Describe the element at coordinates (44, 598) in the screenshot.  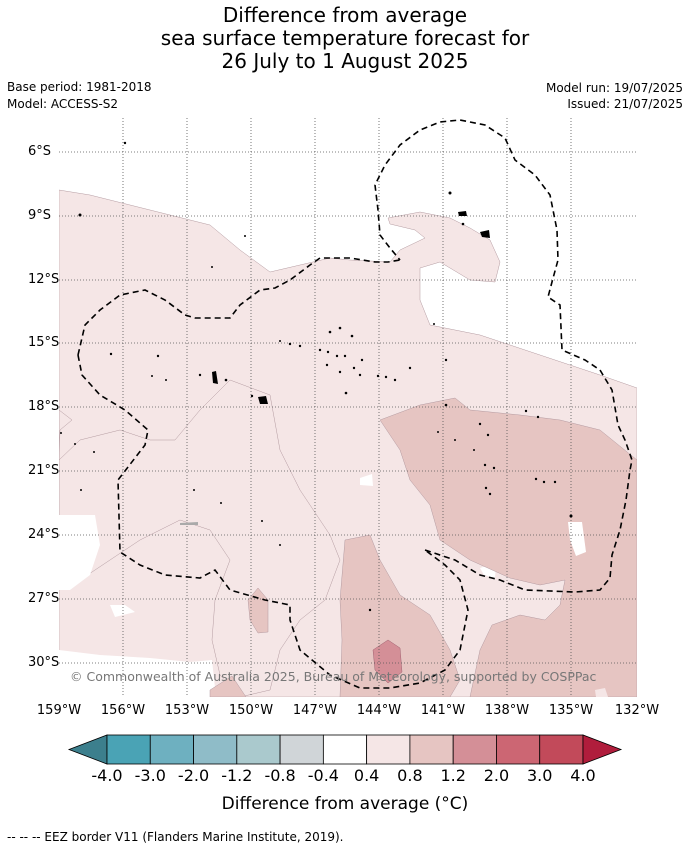
I see `lat-label: 27°S` at that location.